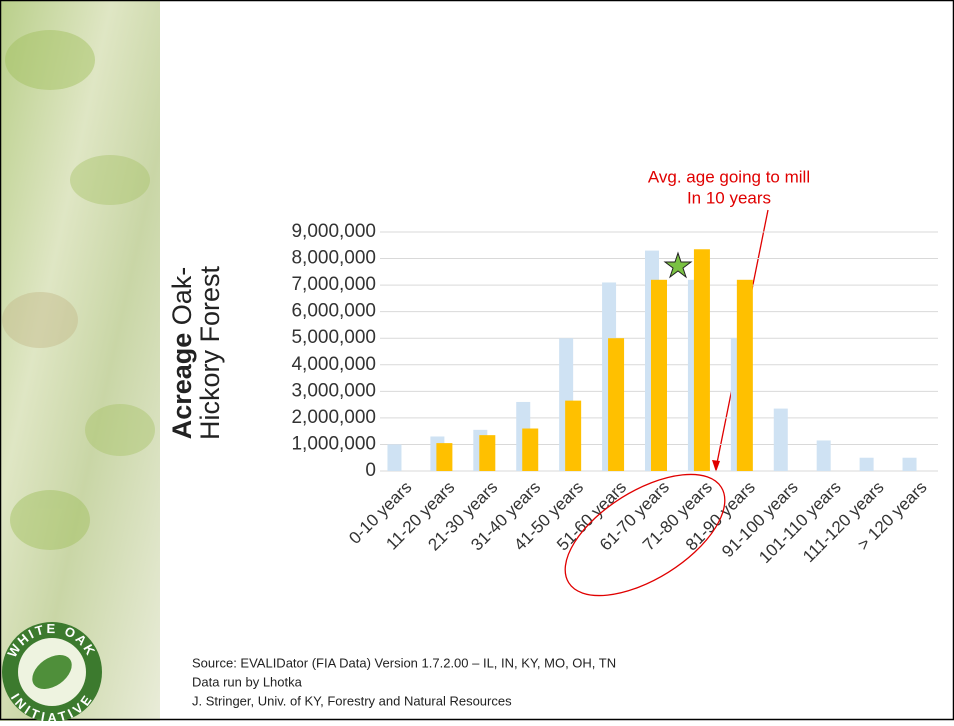 The image size is (954, 726). Describe the element at coordinates (333, 390) in the screenshot. I see `y-tick-label: 3,000,000` at that location.